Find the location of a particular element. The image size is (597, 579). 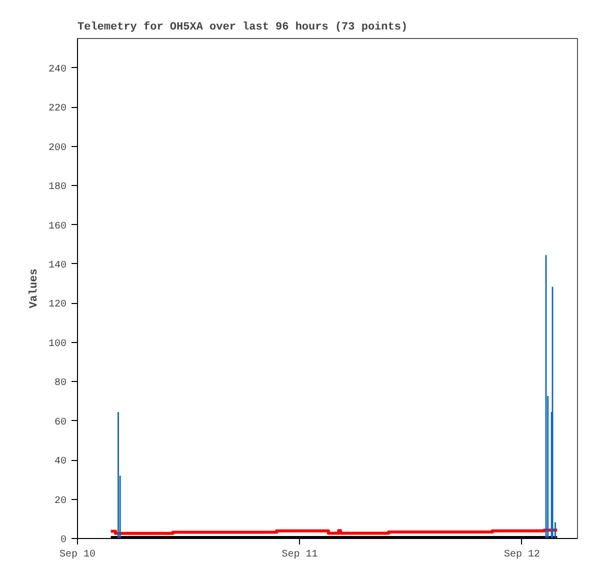

y-tick-label: 20 is located at coordinates (60, 501).